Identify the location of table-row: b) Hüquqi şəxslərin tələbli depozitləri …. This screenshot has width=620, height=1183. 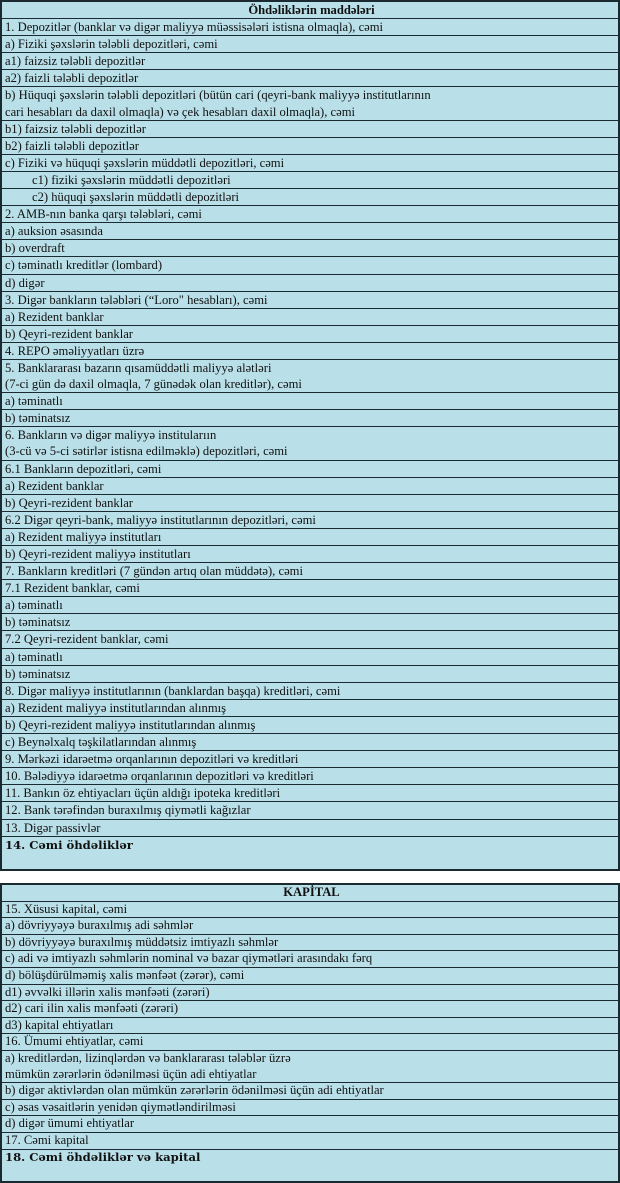
(310, 102).